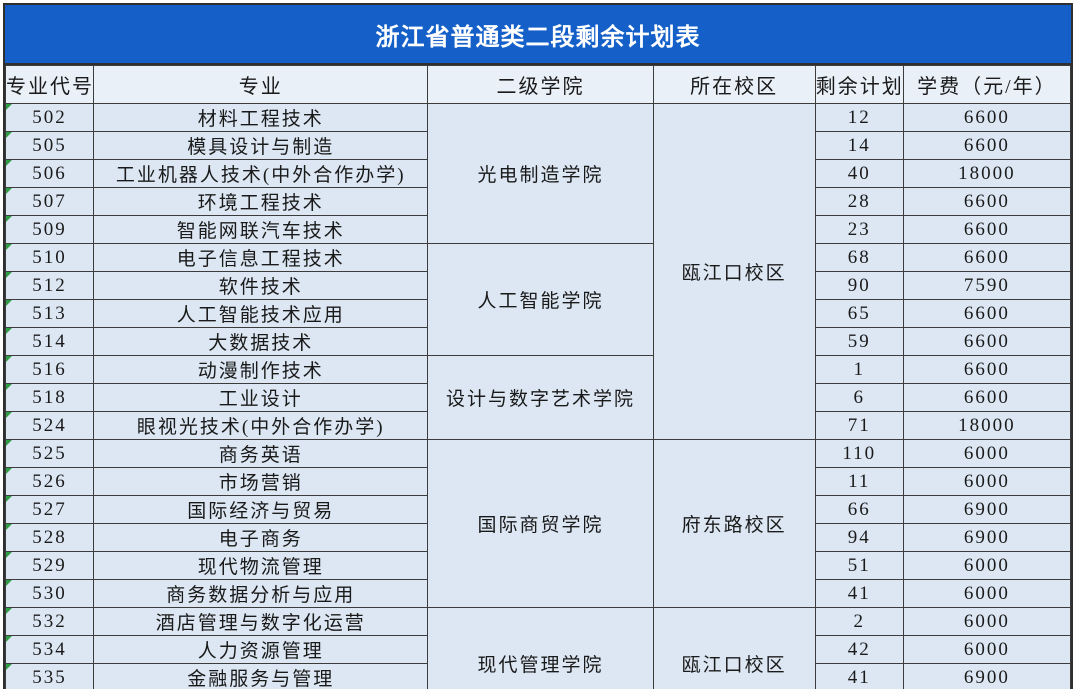  Describe the element at coordinates (261, 537) in the screenshot. I see `major-cell: 电子商务` at that location.